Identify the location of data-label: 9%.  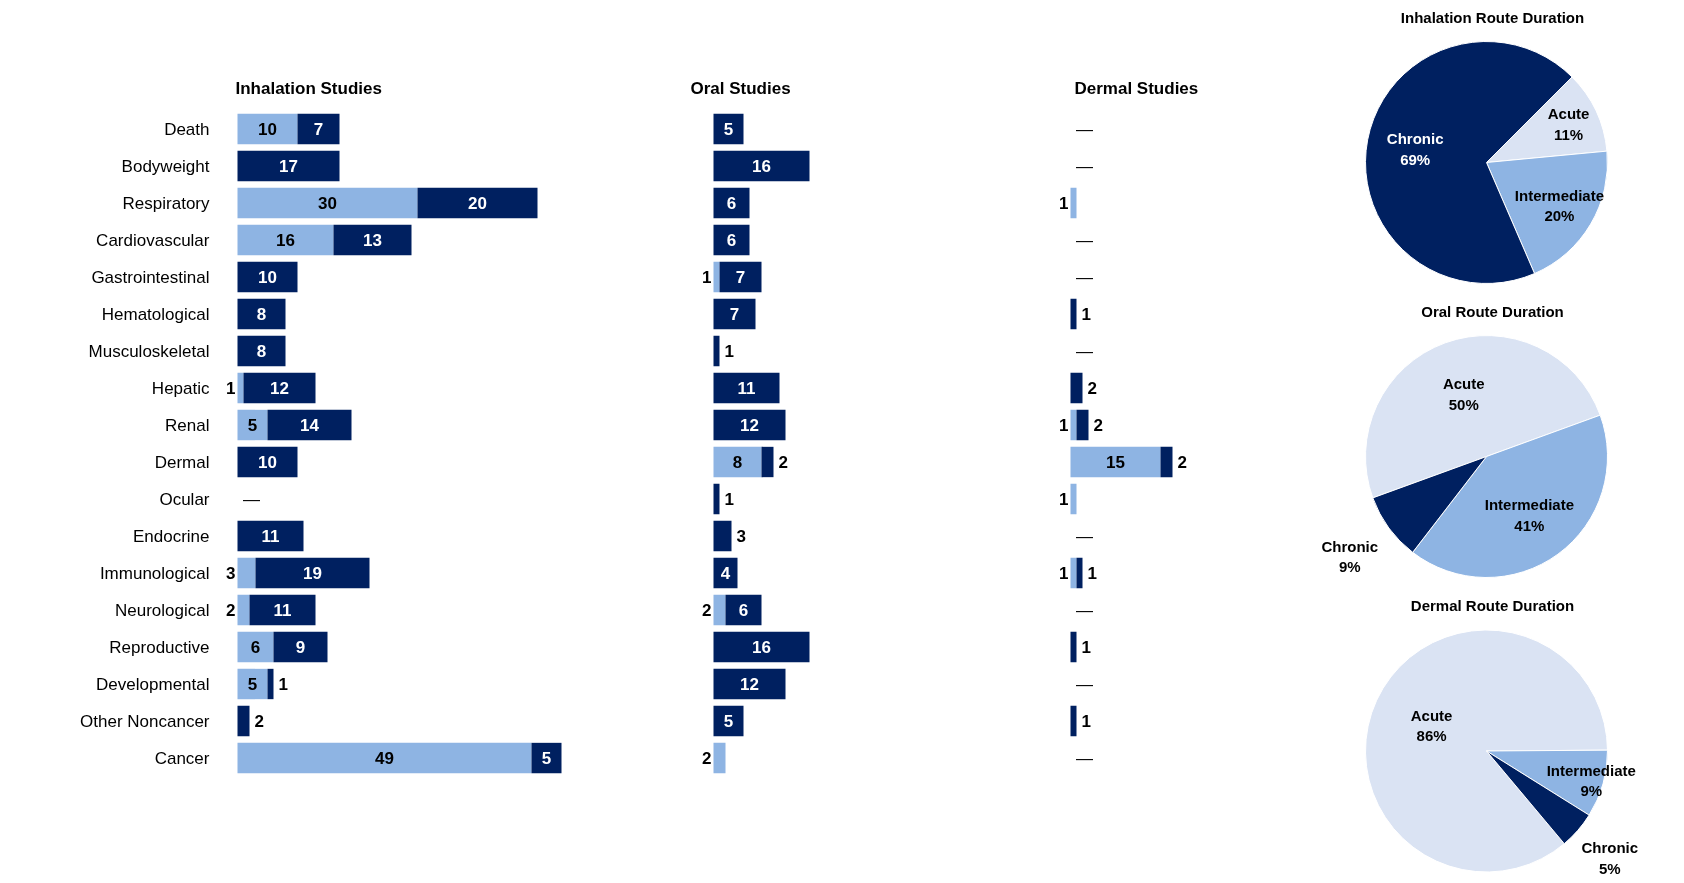
(1349, 567).